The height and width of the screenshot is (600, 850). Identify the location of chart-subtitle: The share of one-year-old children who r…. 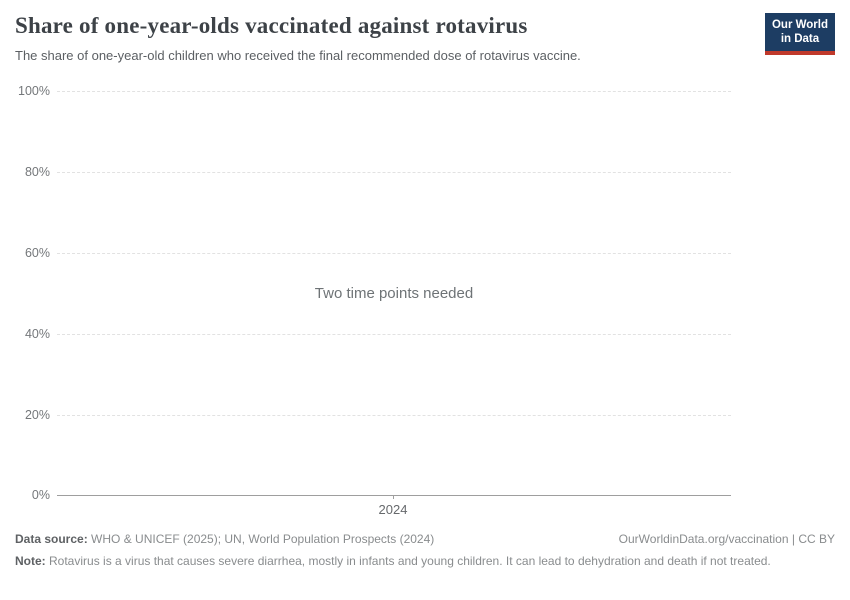
(298, 55).